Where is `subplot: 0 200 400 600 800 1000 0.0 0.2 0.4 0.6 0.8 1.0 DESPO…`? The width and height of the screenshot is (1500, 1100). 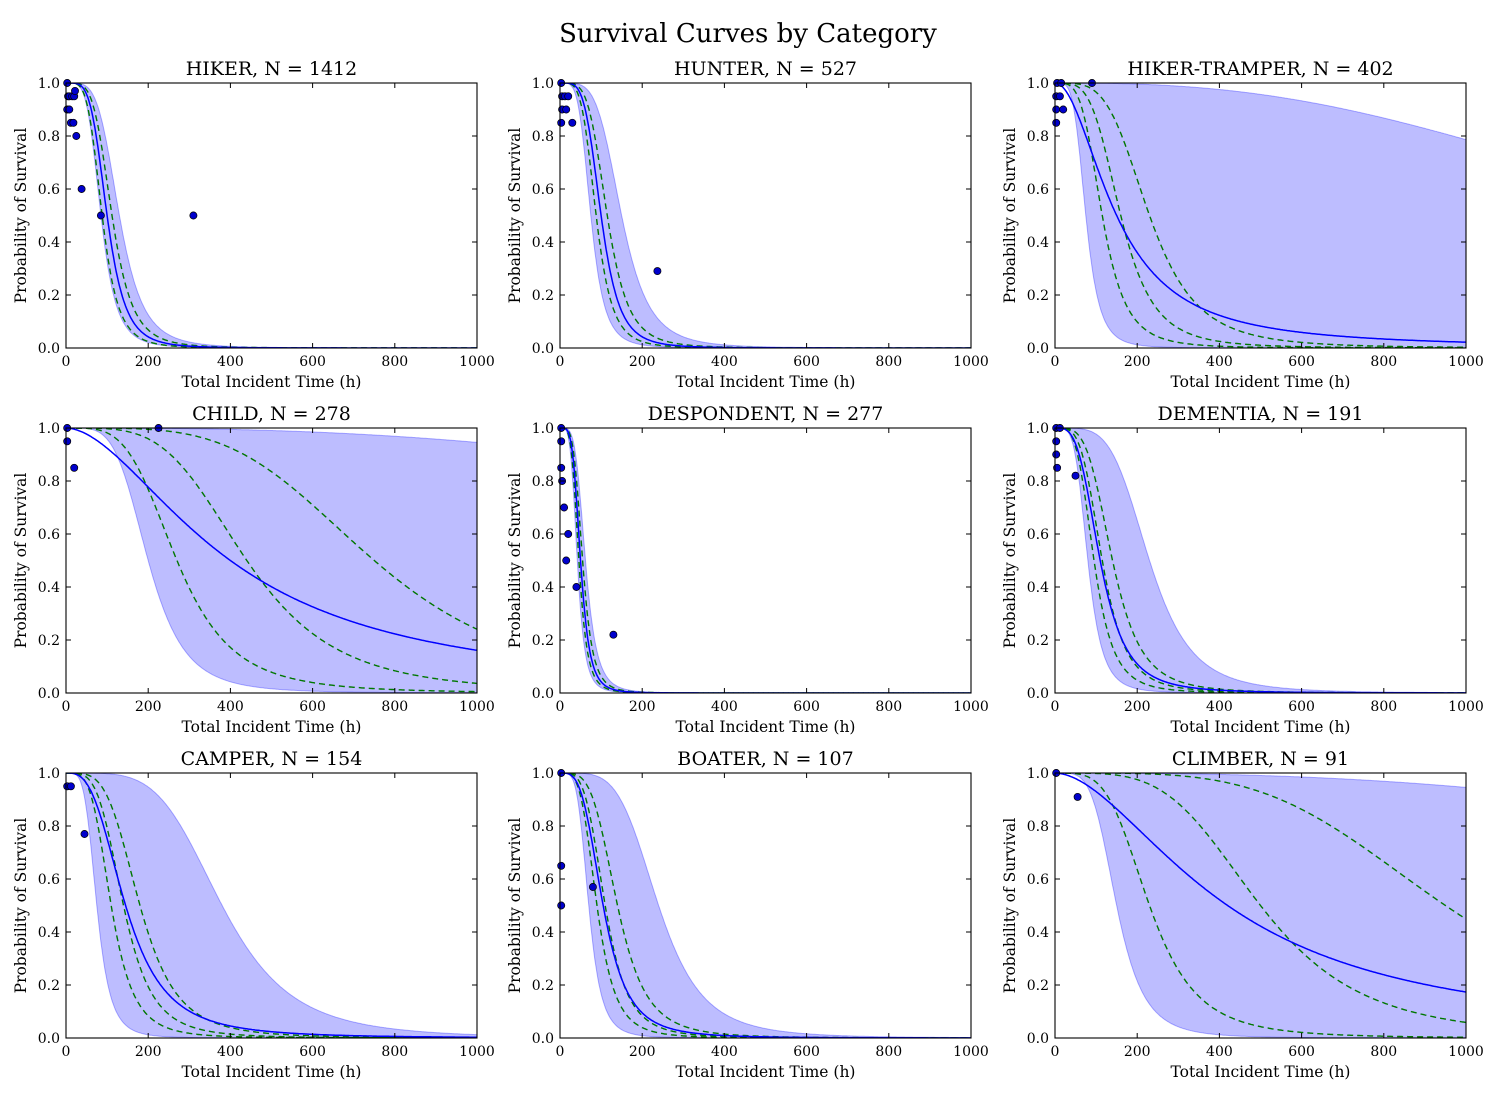
subplot: 0 200 400 600 800 1000 0.0 0.2 0.4 0.6 0.8 1.0 DESPO… is located at coordinates (747, 569).